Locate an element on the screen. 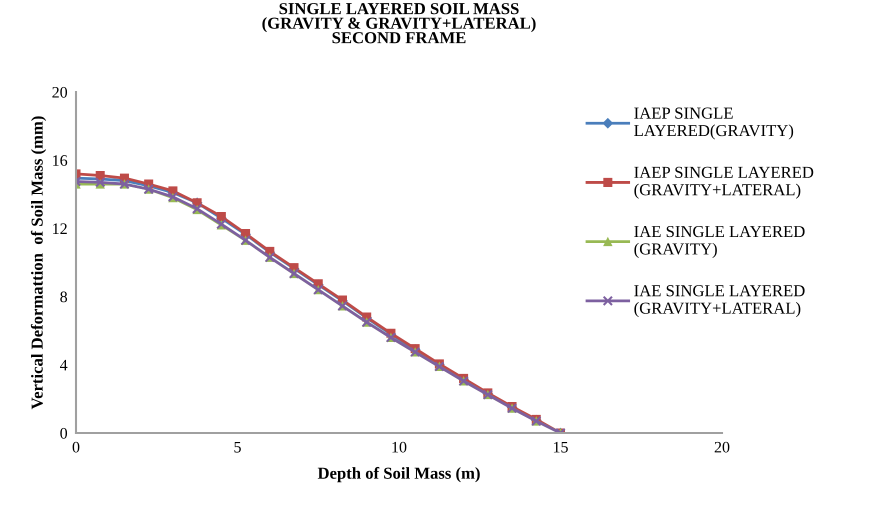 Image resolution: width=878 pixels, height=507 pixels. x-tick-label: 5 is located at coordinates (237, 447).